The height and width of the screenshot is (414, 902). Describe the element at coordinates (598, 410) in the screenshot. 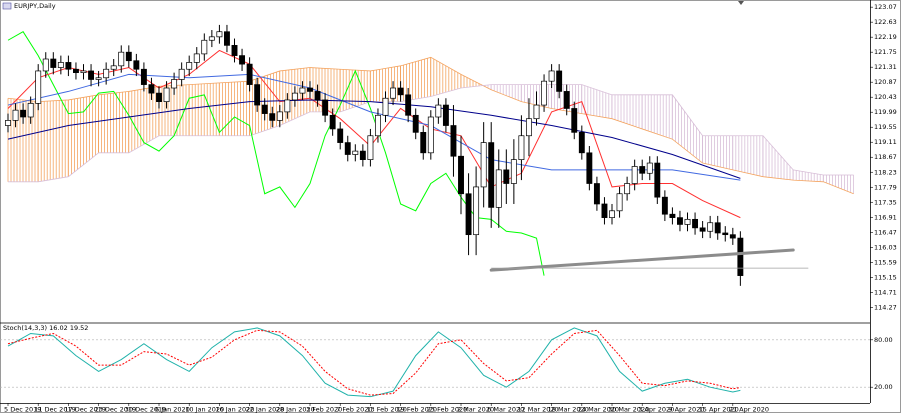

I see `x-tick-label: 24 Mar 2020` at that location.